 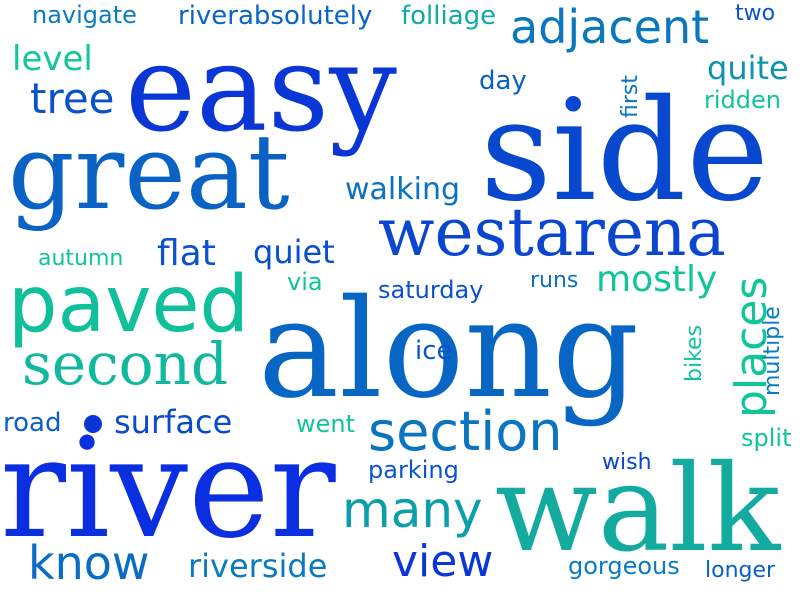 What do you see at coordinates (261, 89) in the screenshot?
I see `word-easy: easy` at bounding box center [261, 89].